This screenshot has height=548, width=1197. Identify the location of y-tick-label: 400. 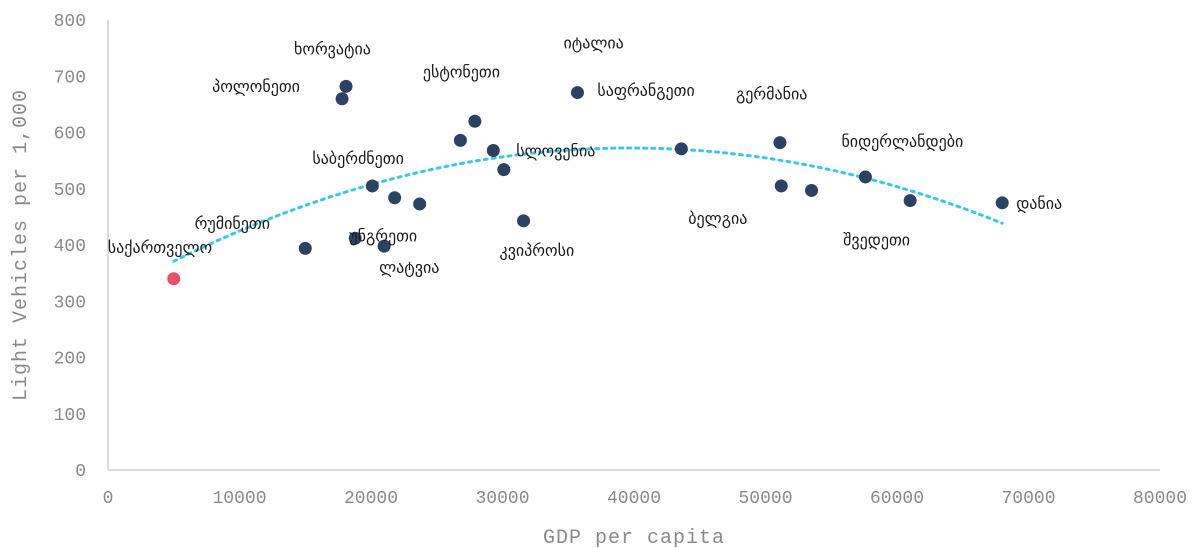
(70, 247).